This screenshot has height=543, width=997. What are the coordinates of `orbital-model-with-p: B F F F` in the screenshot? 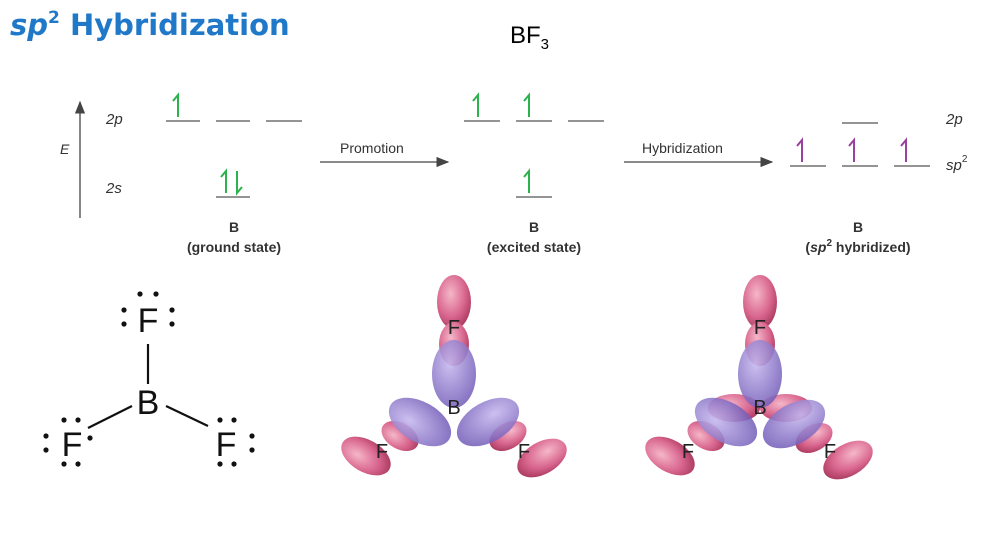 It's located at (755, 382).